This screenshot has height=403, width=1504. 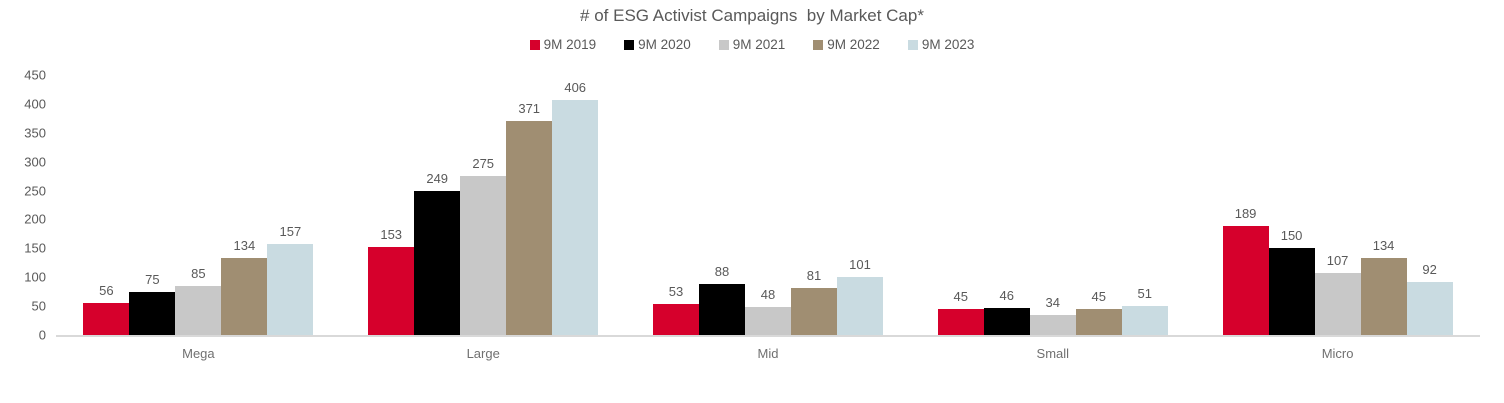 I want to click on bar-9m-2023-mega: 157, so click(x=290, y=279).